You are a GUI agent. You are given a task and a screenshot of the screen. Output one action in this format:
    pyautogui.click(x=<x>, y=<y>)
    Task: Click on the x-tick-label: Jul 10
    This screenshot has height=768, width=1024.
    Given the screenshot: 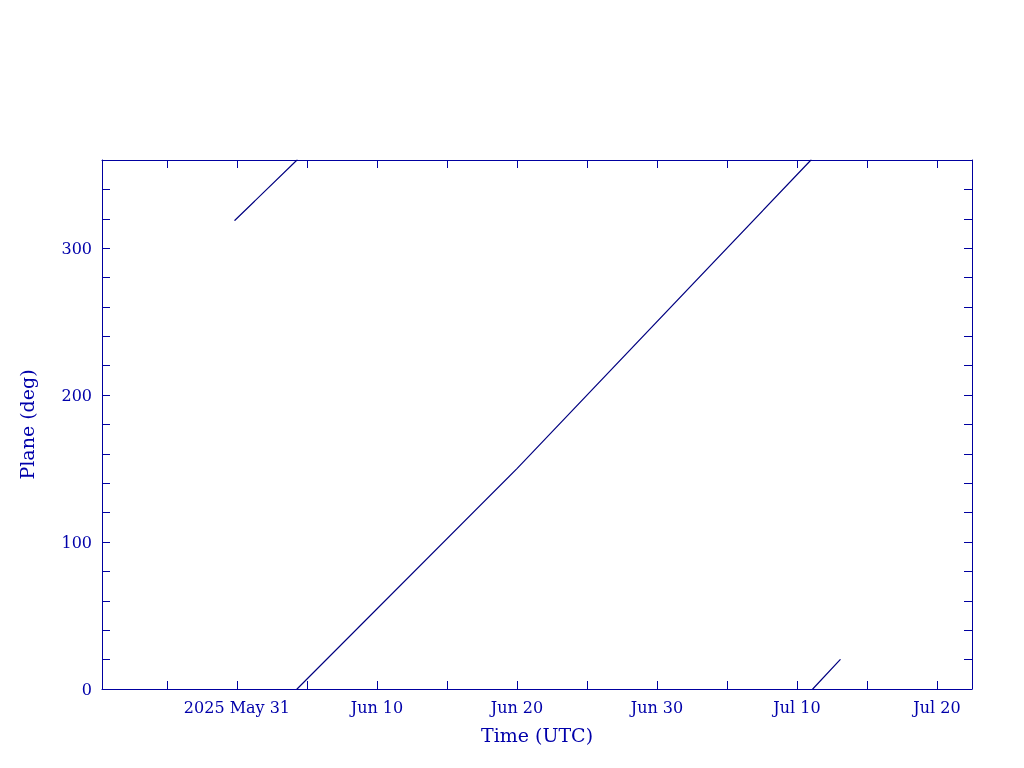 What is the action you would take?
    pyautogui.click(x=796, y=707)
    